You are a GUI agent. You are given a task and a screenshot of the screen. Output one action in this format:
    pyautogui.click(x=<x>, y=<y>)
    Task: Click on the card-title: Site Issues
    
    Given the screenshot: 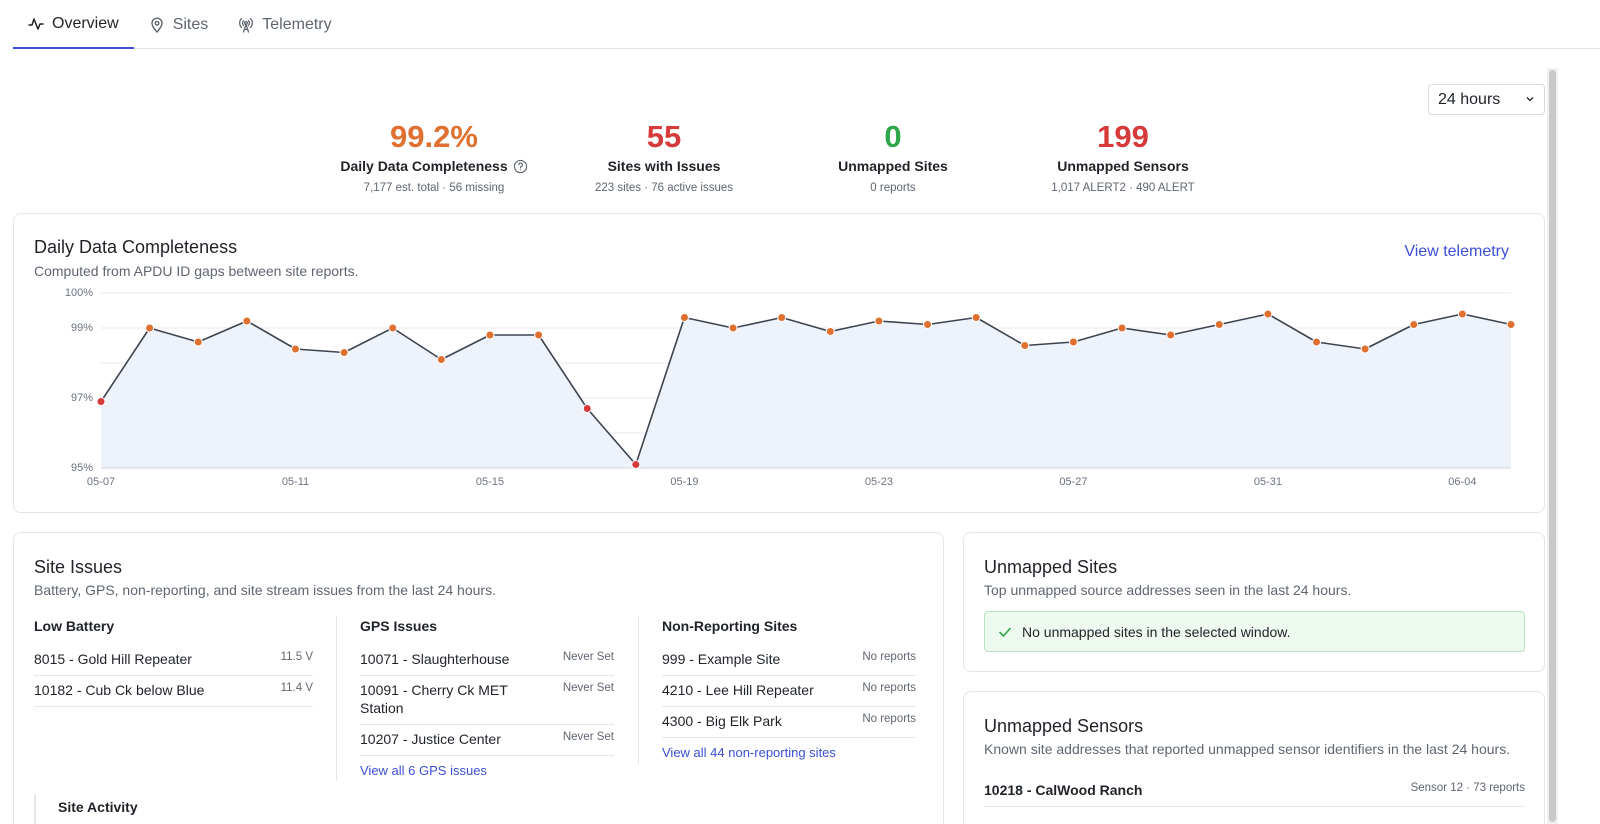 What is the action you would take?
    pyautogui.click(x=78, y=567)
    